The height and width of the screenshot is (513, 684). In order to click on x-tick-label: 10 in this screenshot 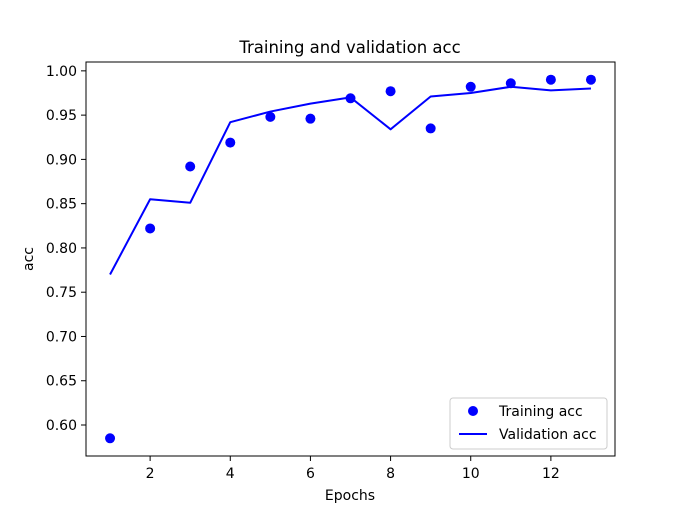, I will do `click(471, 474)`.